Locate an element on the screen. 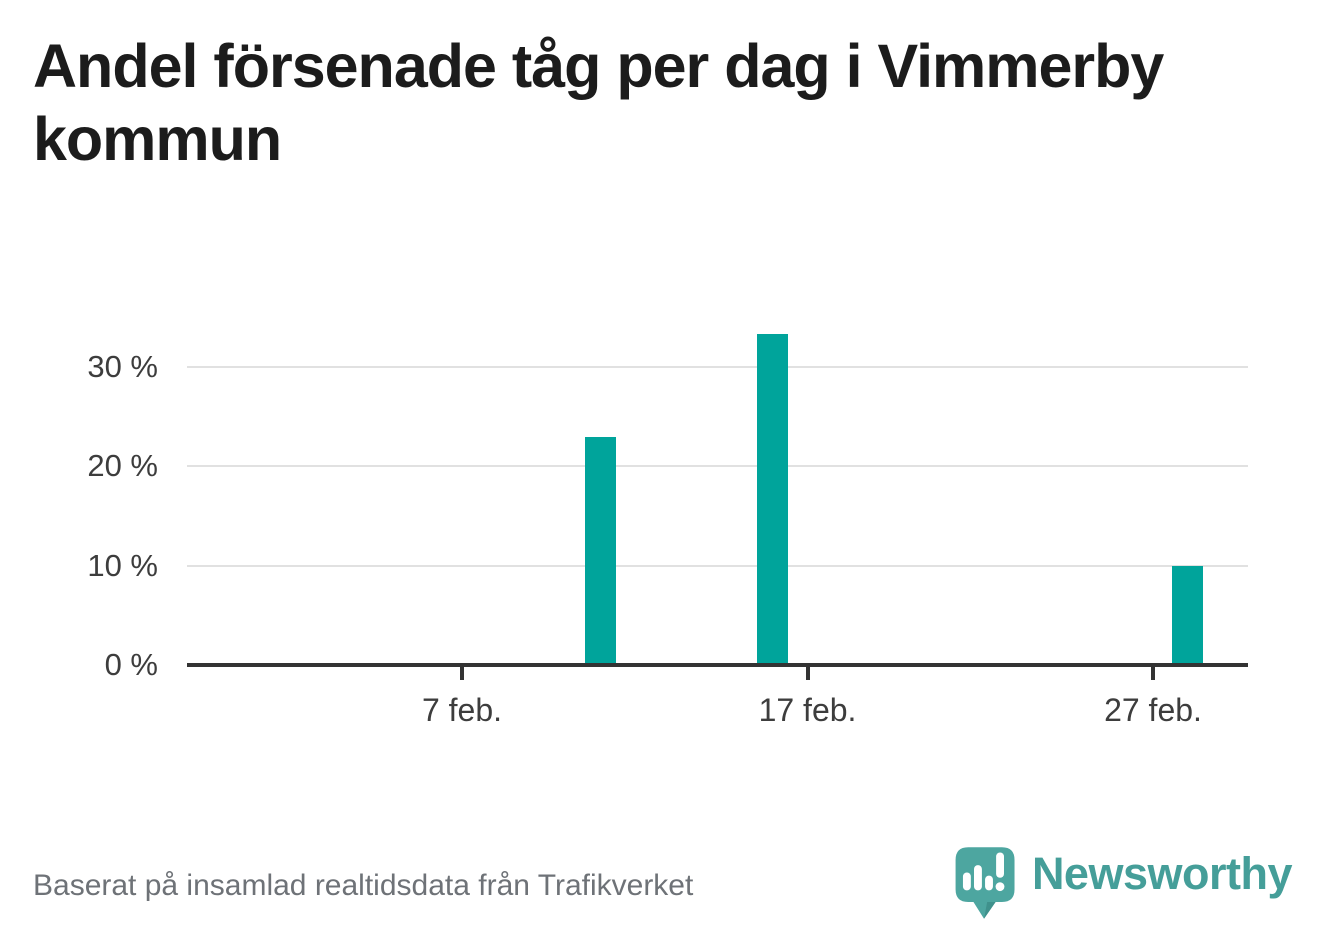 Image resolution: width=1322 pixels, height=939 pixels. y-axis-label-30pct: 30 % is located at coordinates (122, 367).